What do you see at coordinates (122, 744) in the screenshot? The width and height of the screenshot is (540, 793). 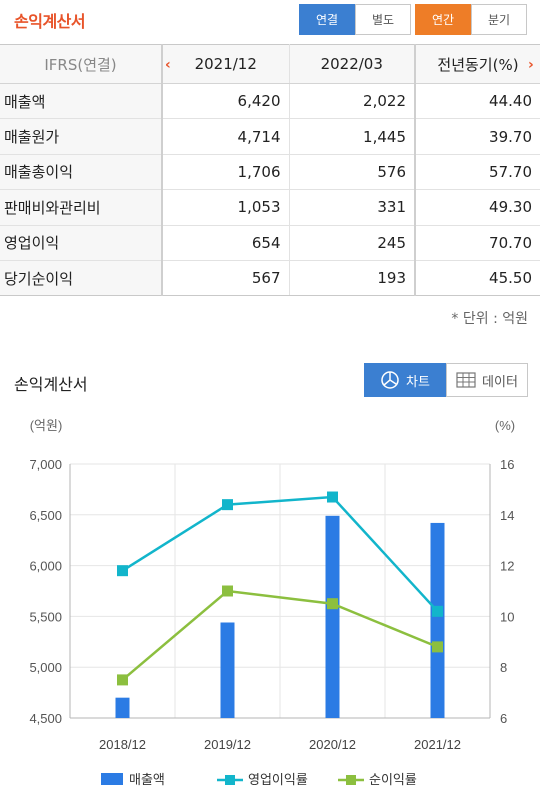 I see `x-tick-label: 2018/12` at bounding box center [122, 744].